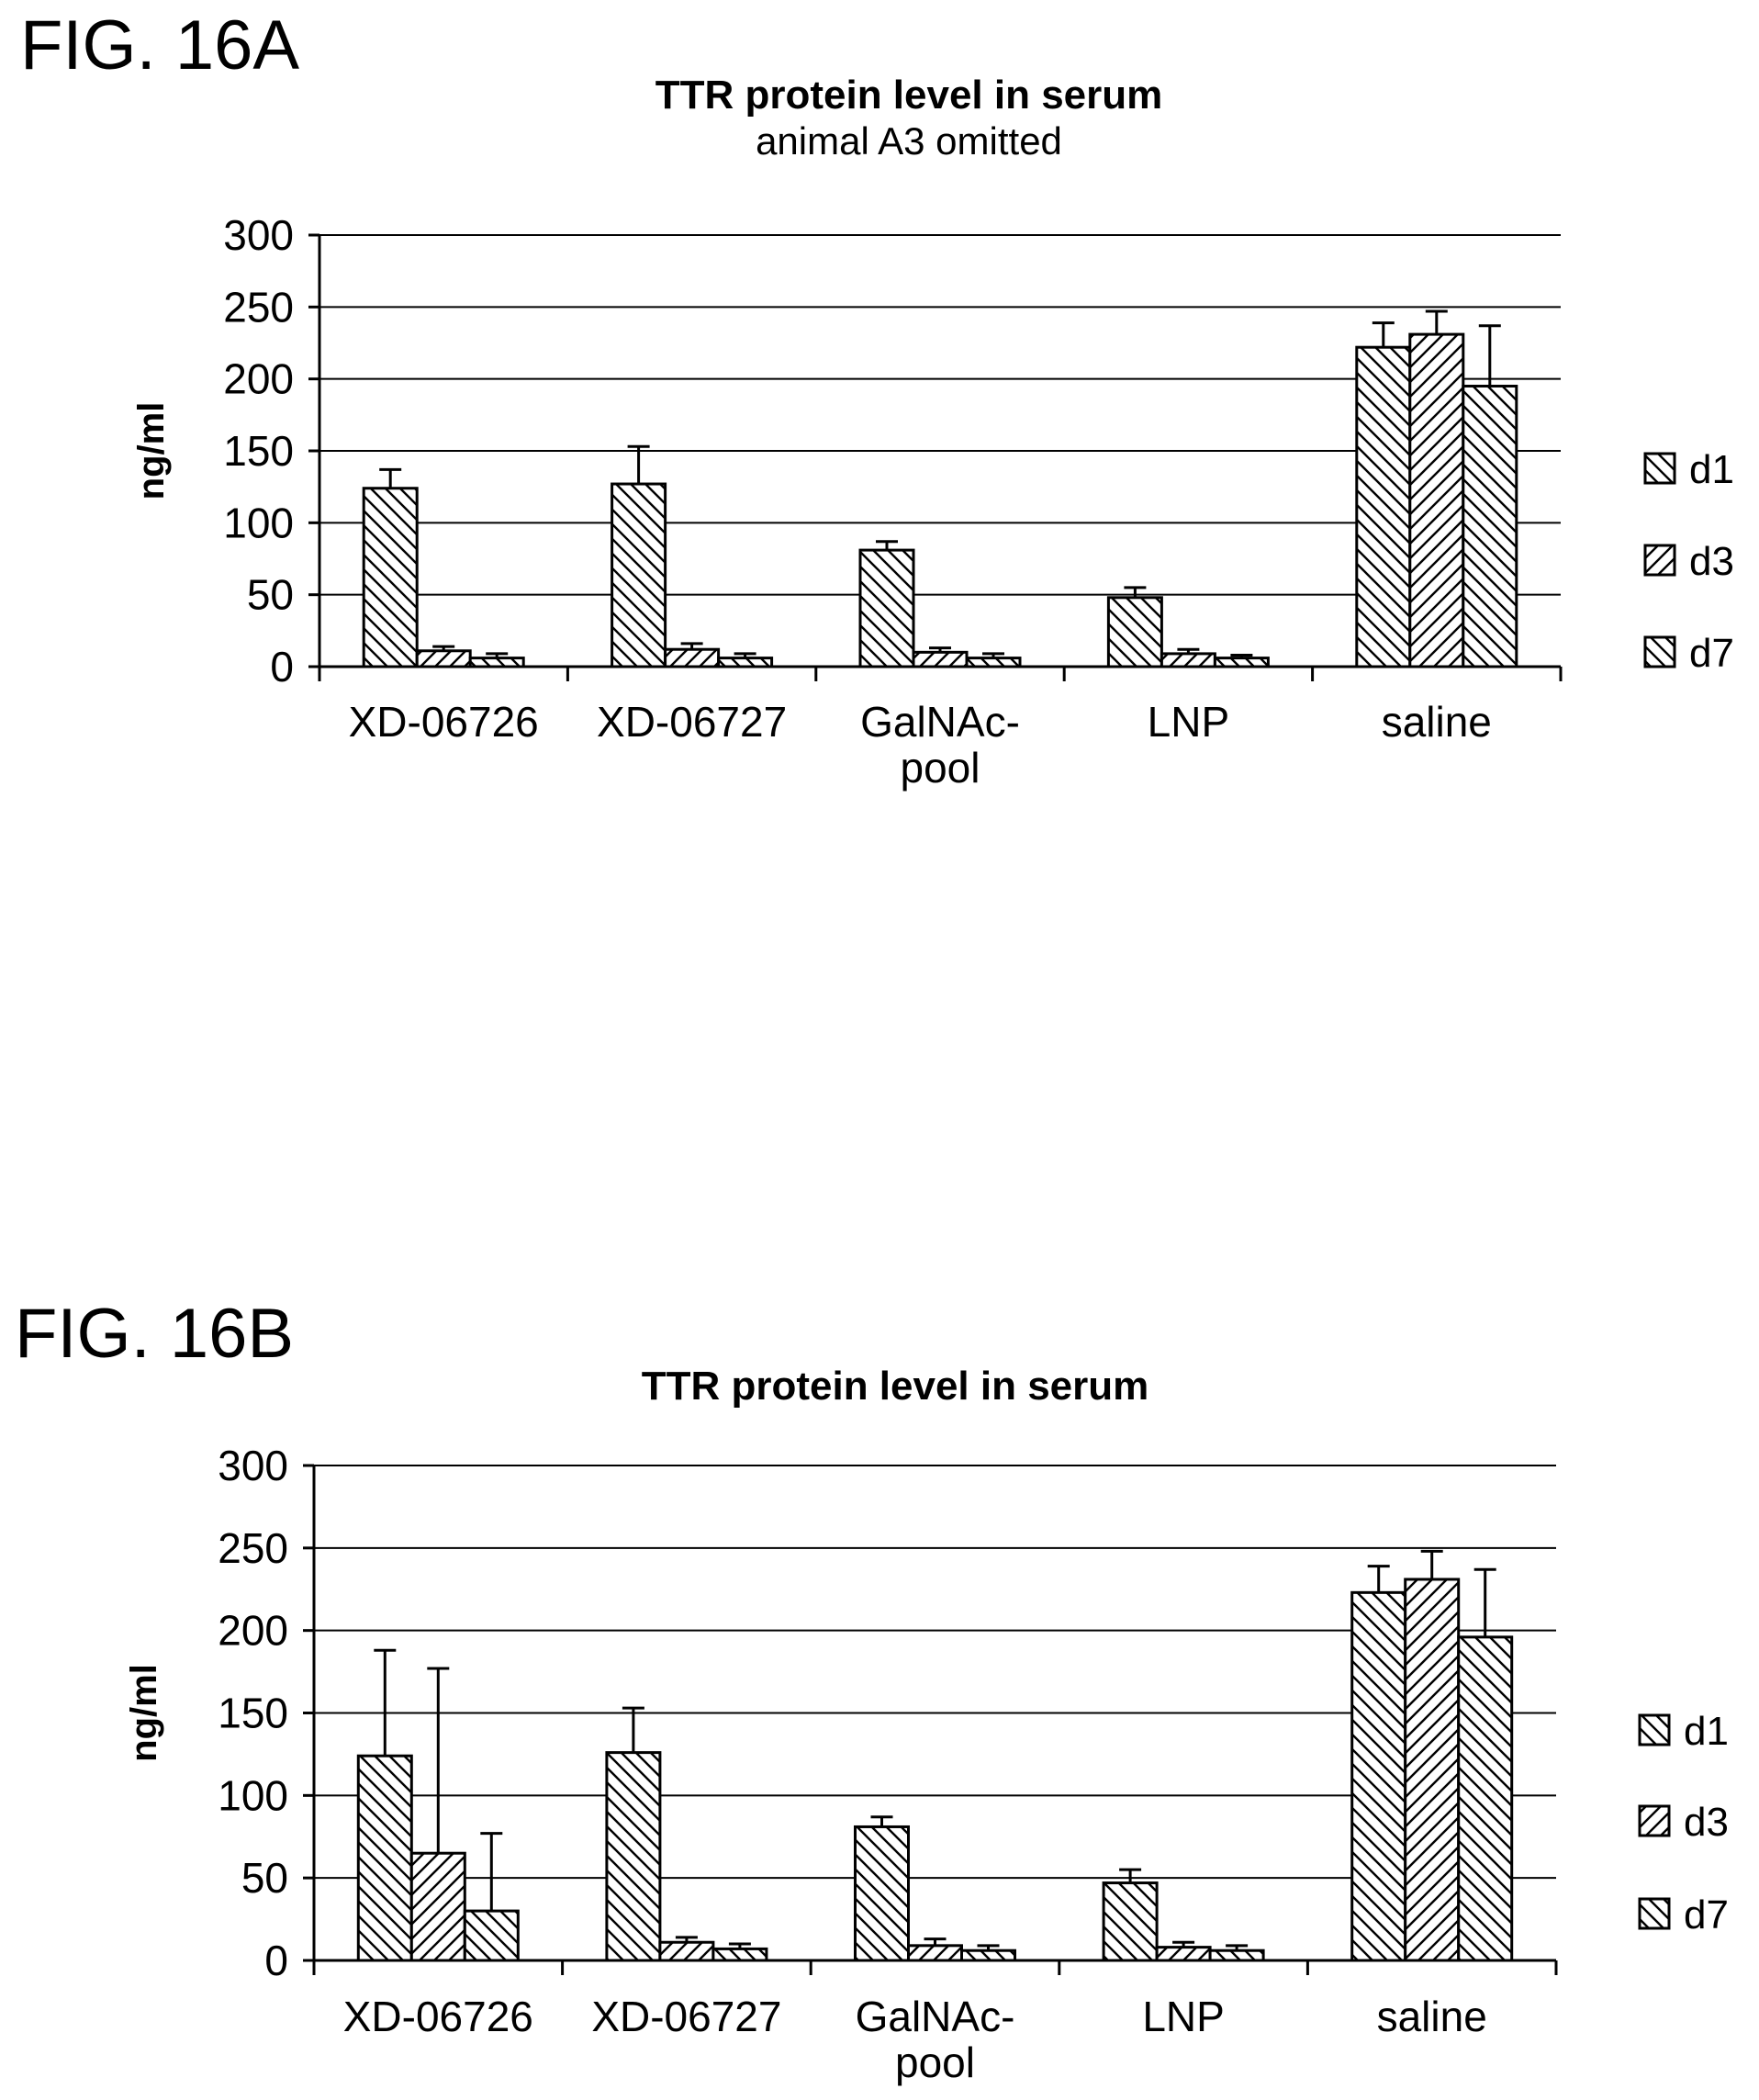 The image size is (1759, 2100). What do you see at coordinates (258, 379) in the screenshot?
I see `fig16a-y-tick-label-200: 200` at bounding box center [258, 379].